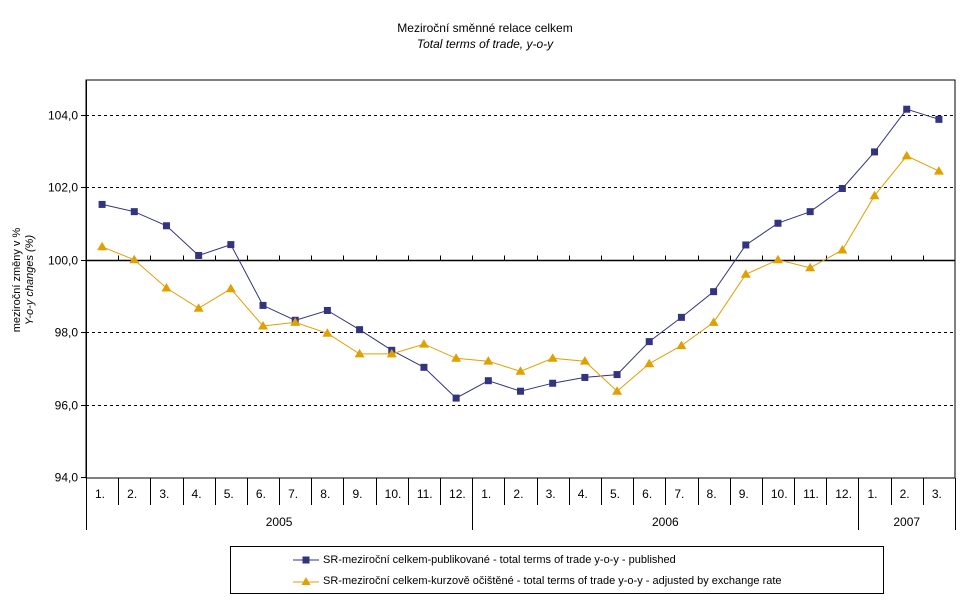 Image resolution: width=970 pixels, height=603 pixels. I want to click on chart-title: Meziroční směnné relace celkem, so click(485, 28).